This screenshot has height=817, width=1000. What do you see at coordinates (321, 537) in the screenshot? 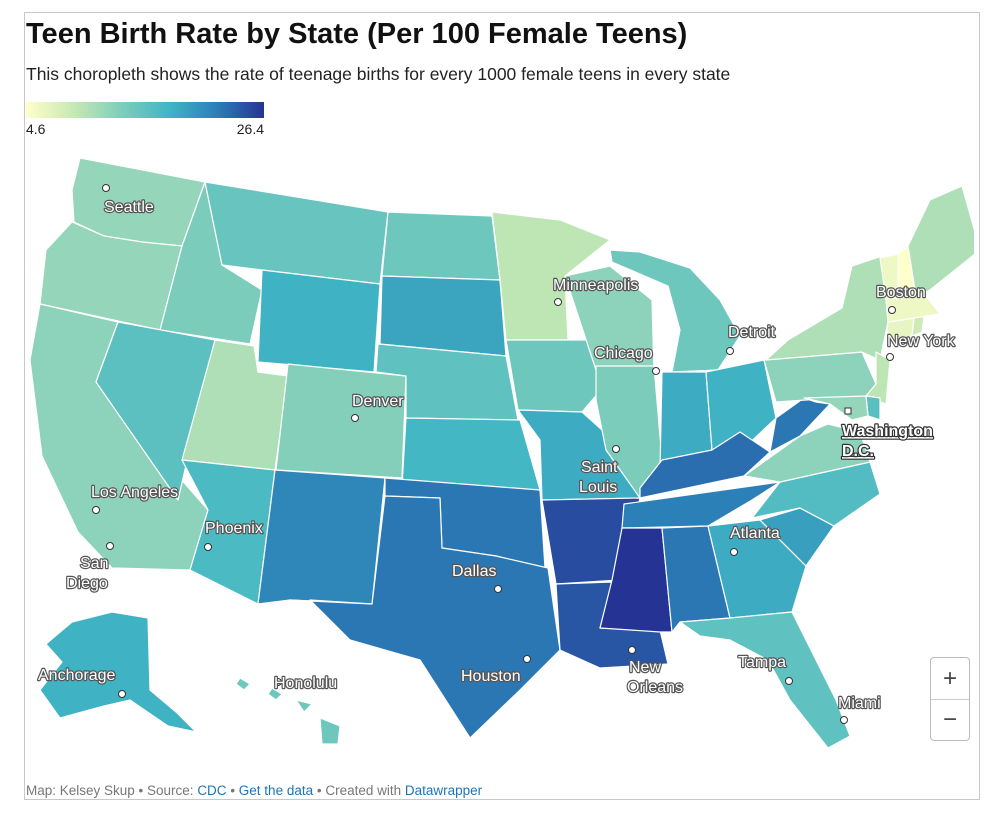
I see `state-NM` at bounding box center [321, 537].